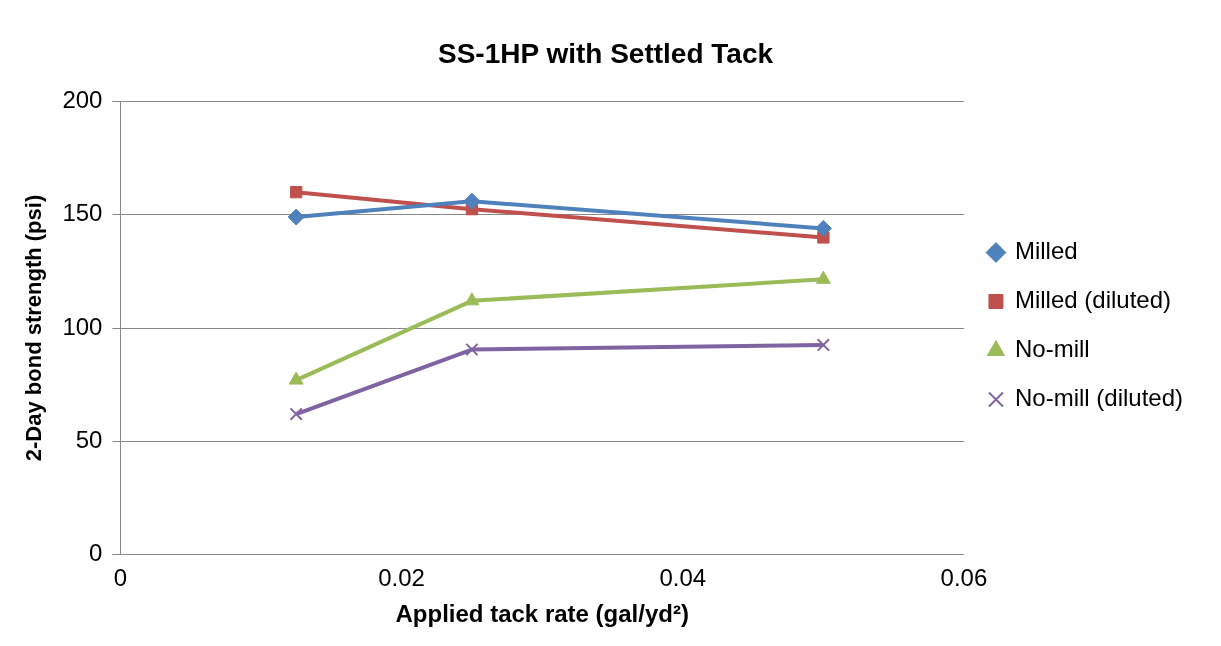  What do you see at coordinates (89, 439) in the screenshot?
I see `y-tick-label: 50` at bounding box center [89, 439].